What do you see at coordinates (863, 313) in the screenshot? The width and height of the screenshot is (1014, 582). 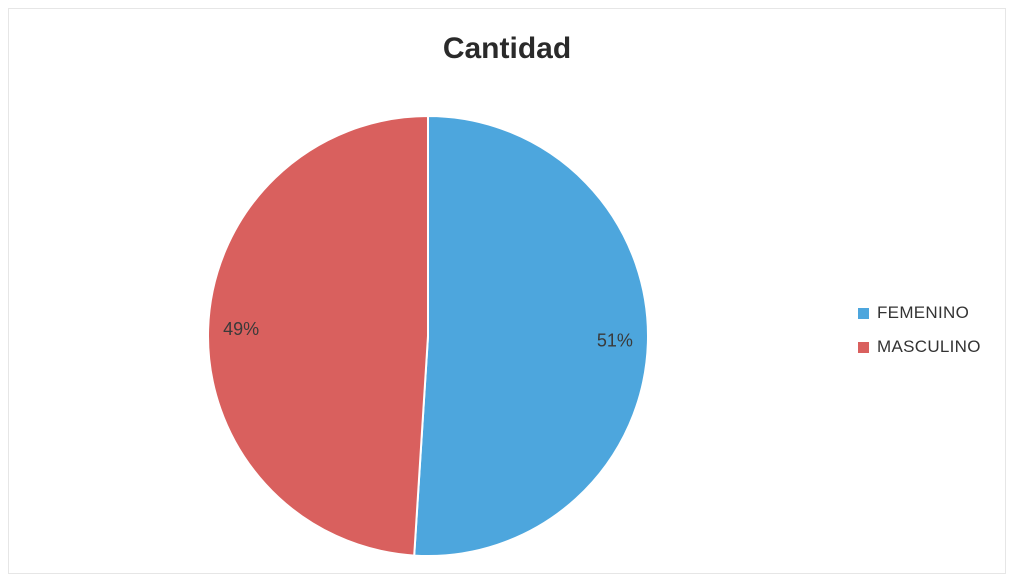 I see `legend-swatch-femenino` at bounding box center [863, 313].